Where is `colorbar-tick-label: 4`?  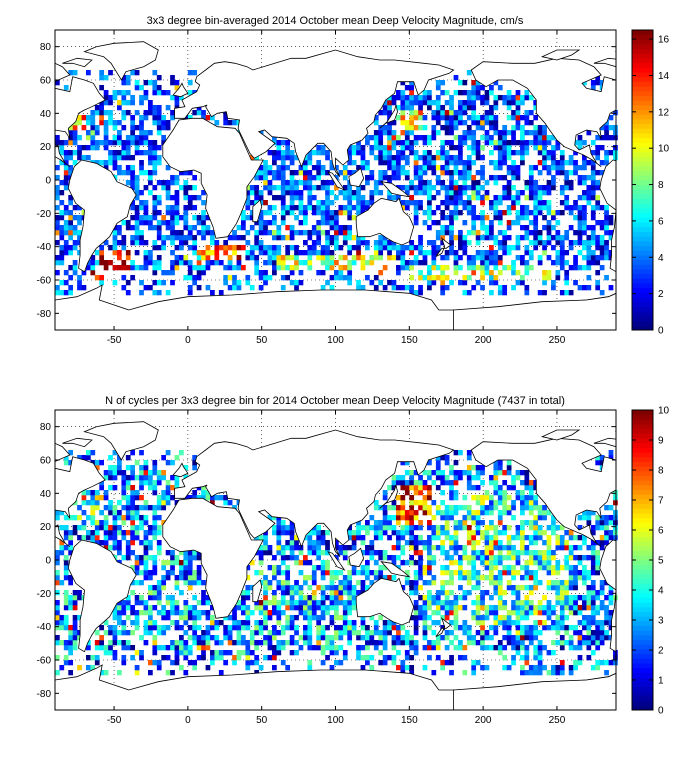 colorbar-tick-label: 4 is located at coordinates (661, 258).